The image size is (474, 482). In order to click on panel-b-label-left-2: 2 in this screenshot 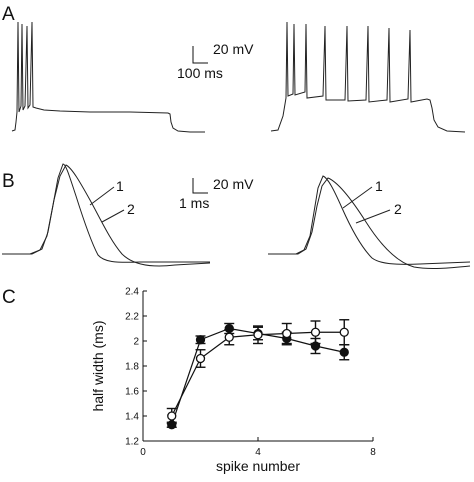, I will do `click(131, 209)`.